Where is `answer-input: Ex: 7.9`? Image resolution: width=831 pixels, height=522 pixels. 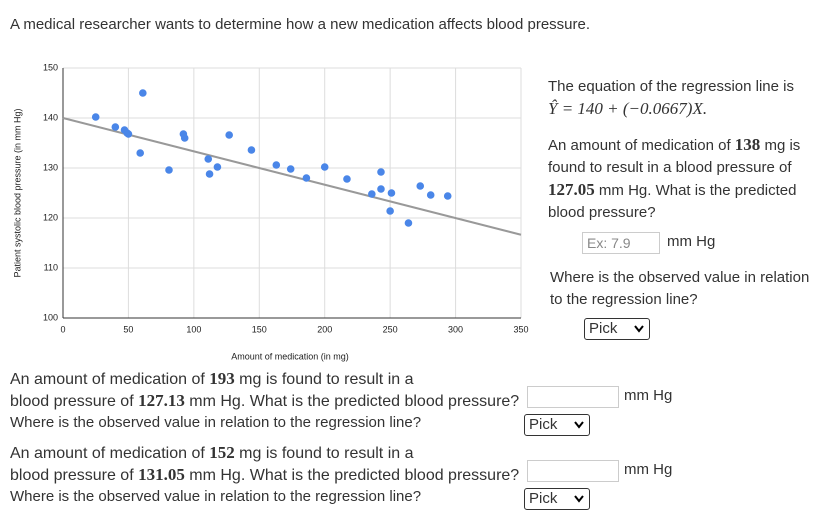 answer-input: Ex: 7.9 is located at coordinates (621, 243).